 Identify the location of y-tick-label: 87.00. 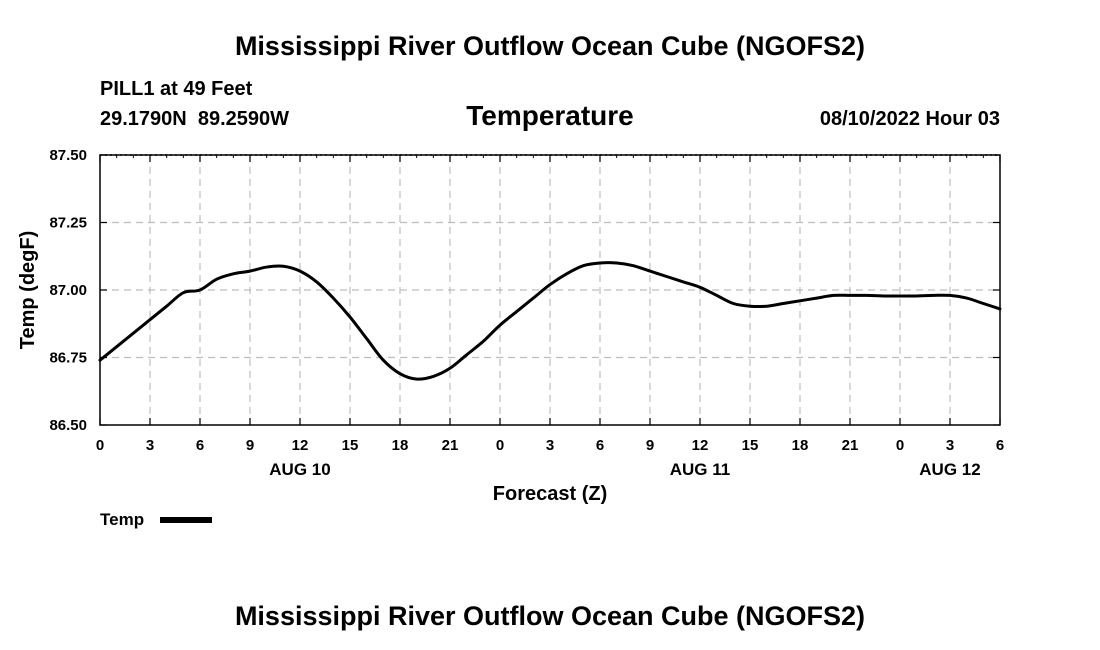
(68, 290).